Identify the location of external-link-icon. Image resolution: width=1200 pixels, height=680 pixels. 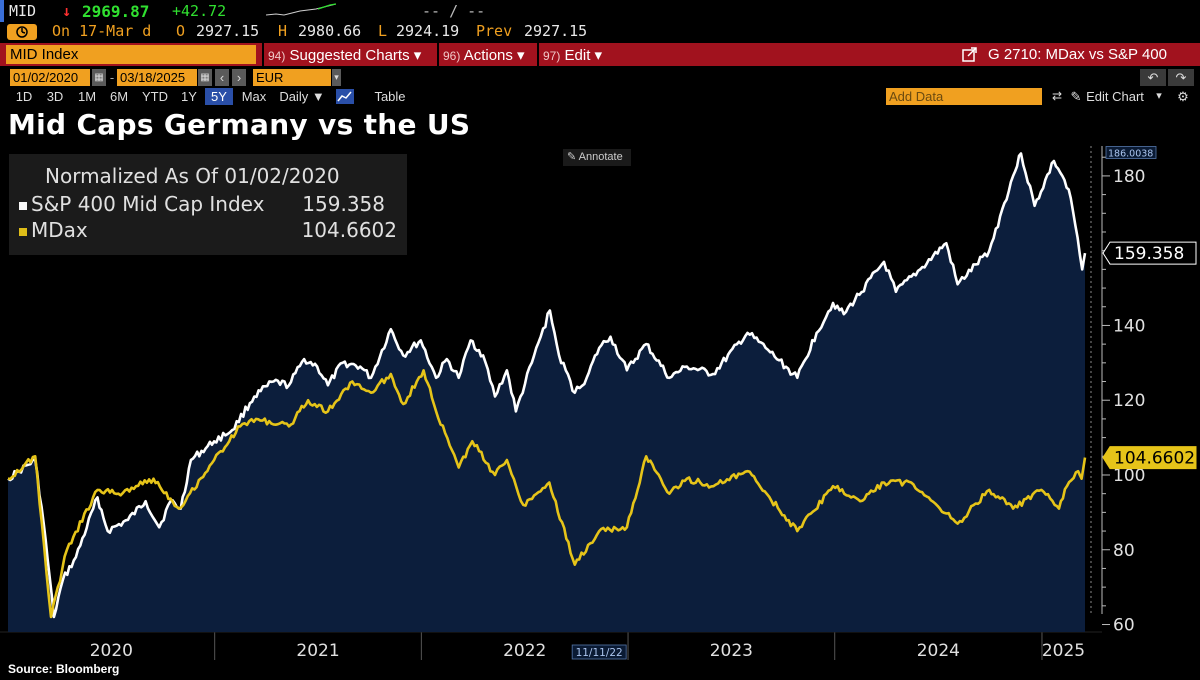
(970, 54).